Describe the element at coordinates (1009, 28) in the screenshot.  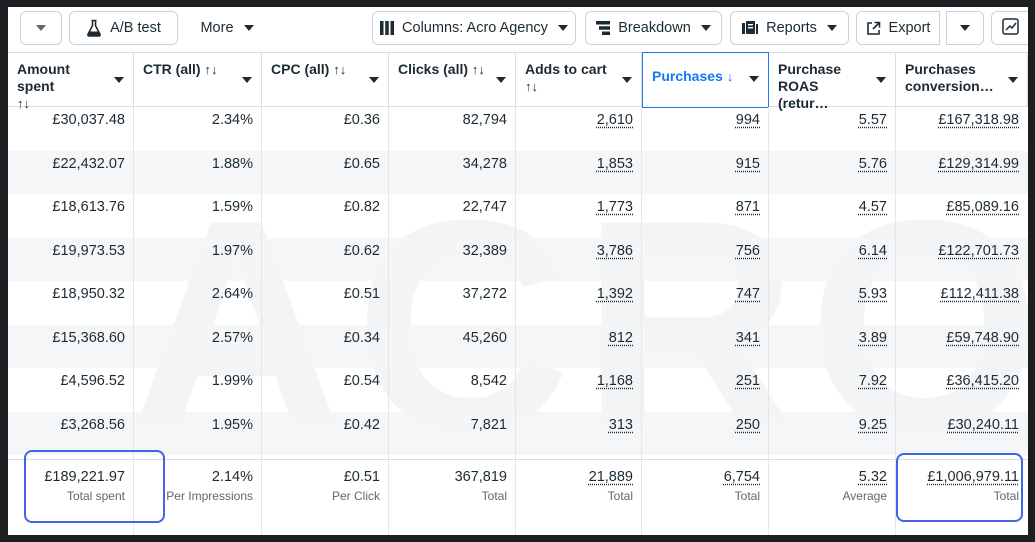
I see `chart-toggle-button` at that location.